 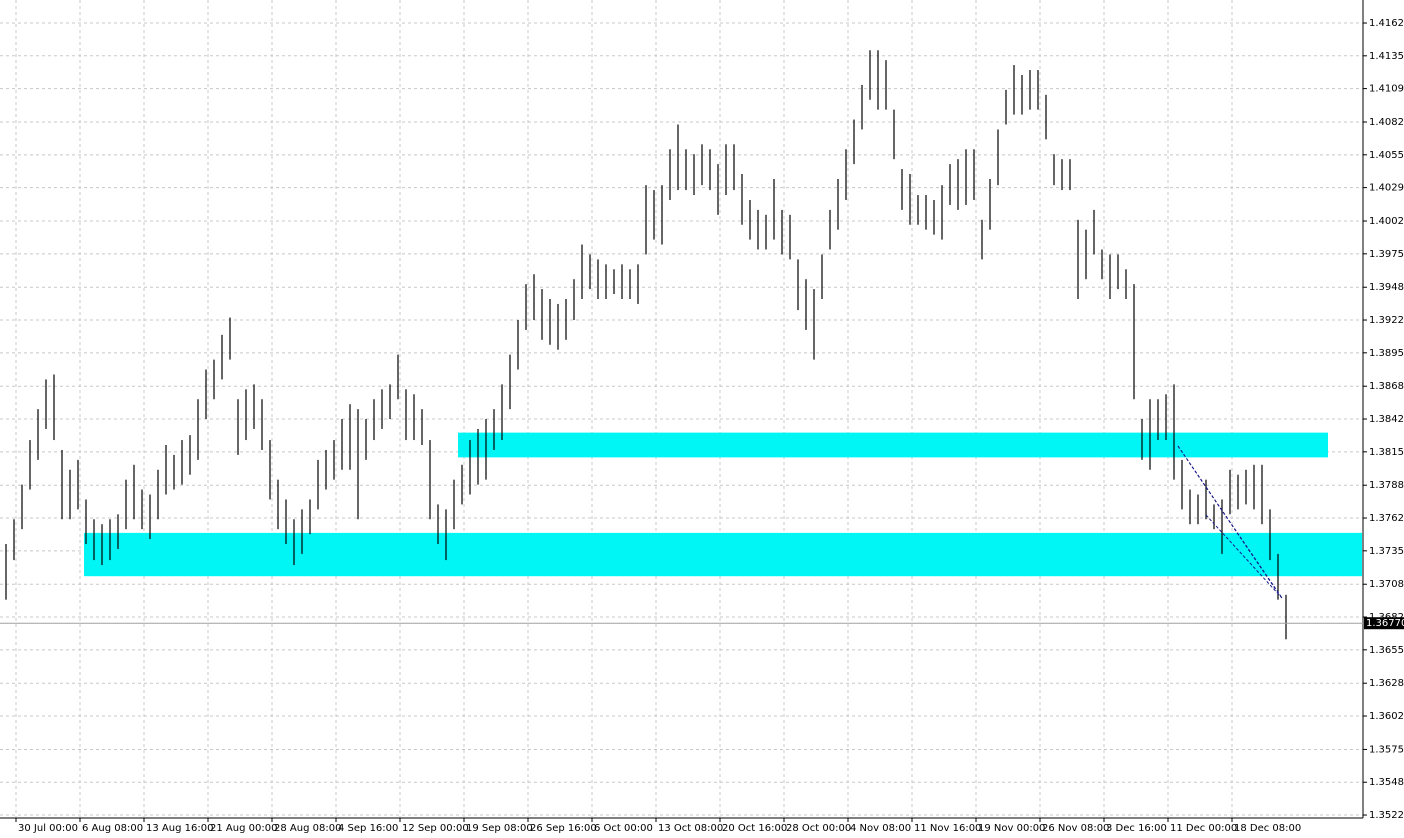 What do you see at coordinates (1386, 287) in the screenshot?
I see `y-tick-label: 1.39485` at bounding box center [1386, 287].